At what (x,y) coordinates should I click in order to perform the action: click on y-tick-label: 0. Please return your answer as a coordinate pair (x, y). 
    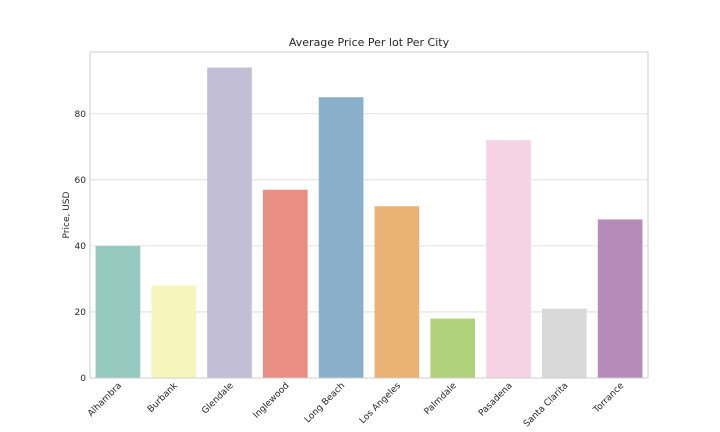
    Looking at the image, I should click on (83, 379).